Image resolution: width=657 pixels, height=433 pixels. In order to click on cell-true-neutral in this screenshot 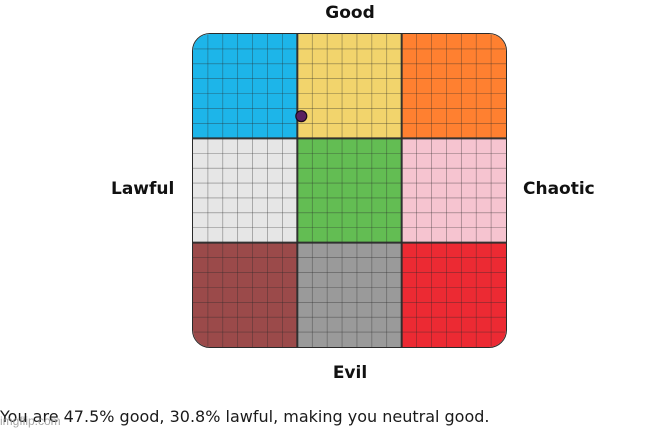, I will do `click(349, 190)`.